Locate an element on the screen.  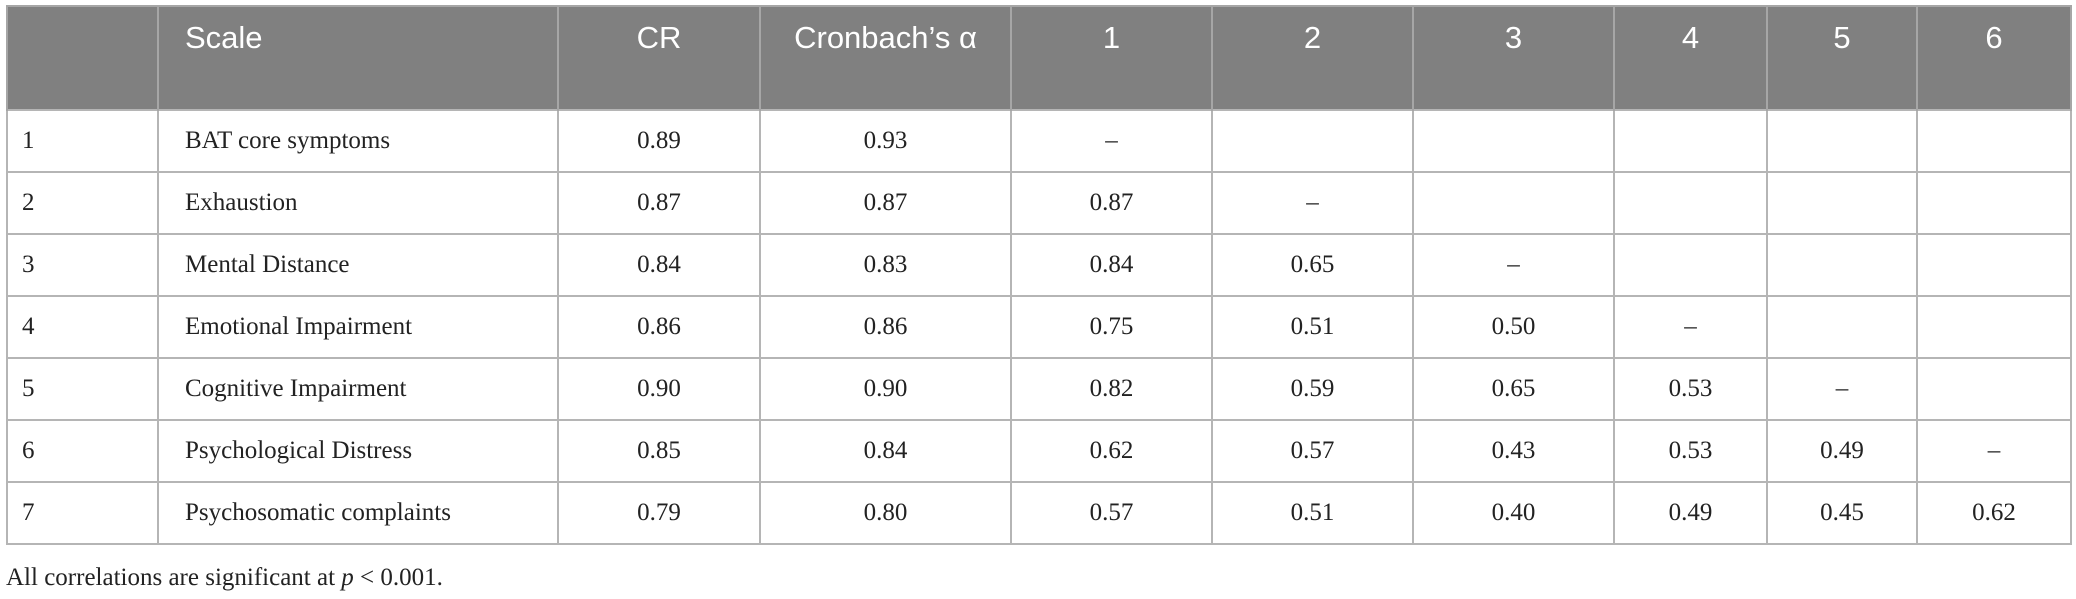
scale-name: Emotional Impairment is located at coordinates (358, 327).